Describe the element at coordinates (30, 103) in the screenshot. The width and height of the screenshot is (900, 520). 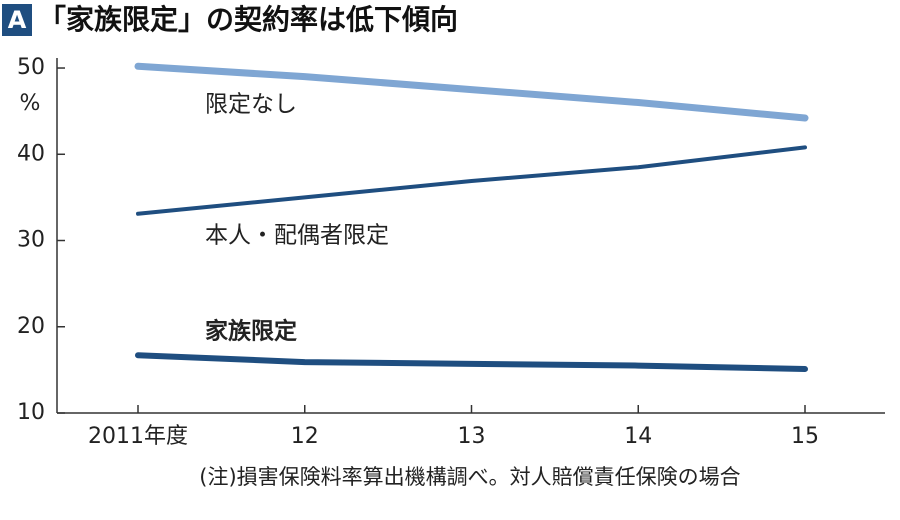
I see `y-unit: %` at that location.